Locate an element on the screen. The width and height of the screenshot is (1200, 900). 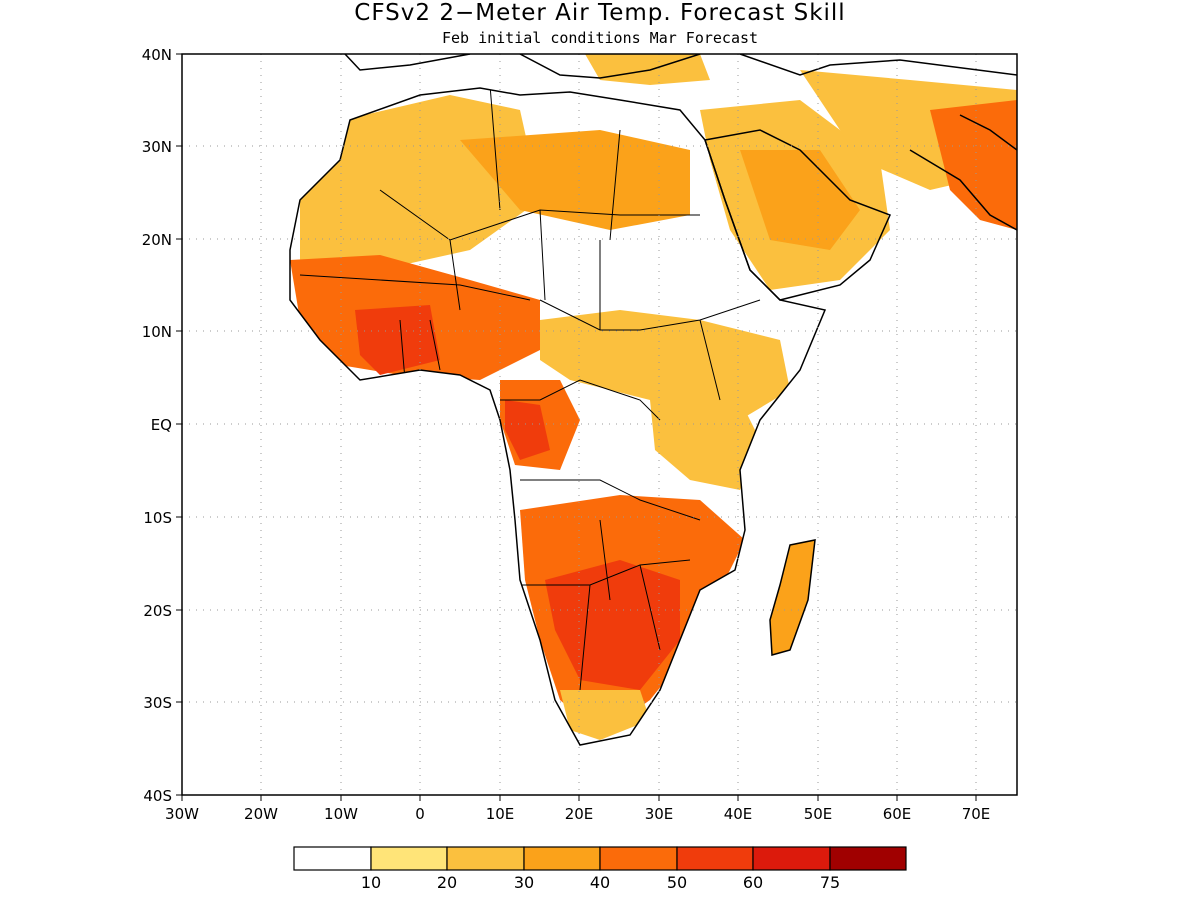
lat-axis: 40N 30N 20N 10N EQ 10S 20S 30S 40S is located at coordinates (162, 425).